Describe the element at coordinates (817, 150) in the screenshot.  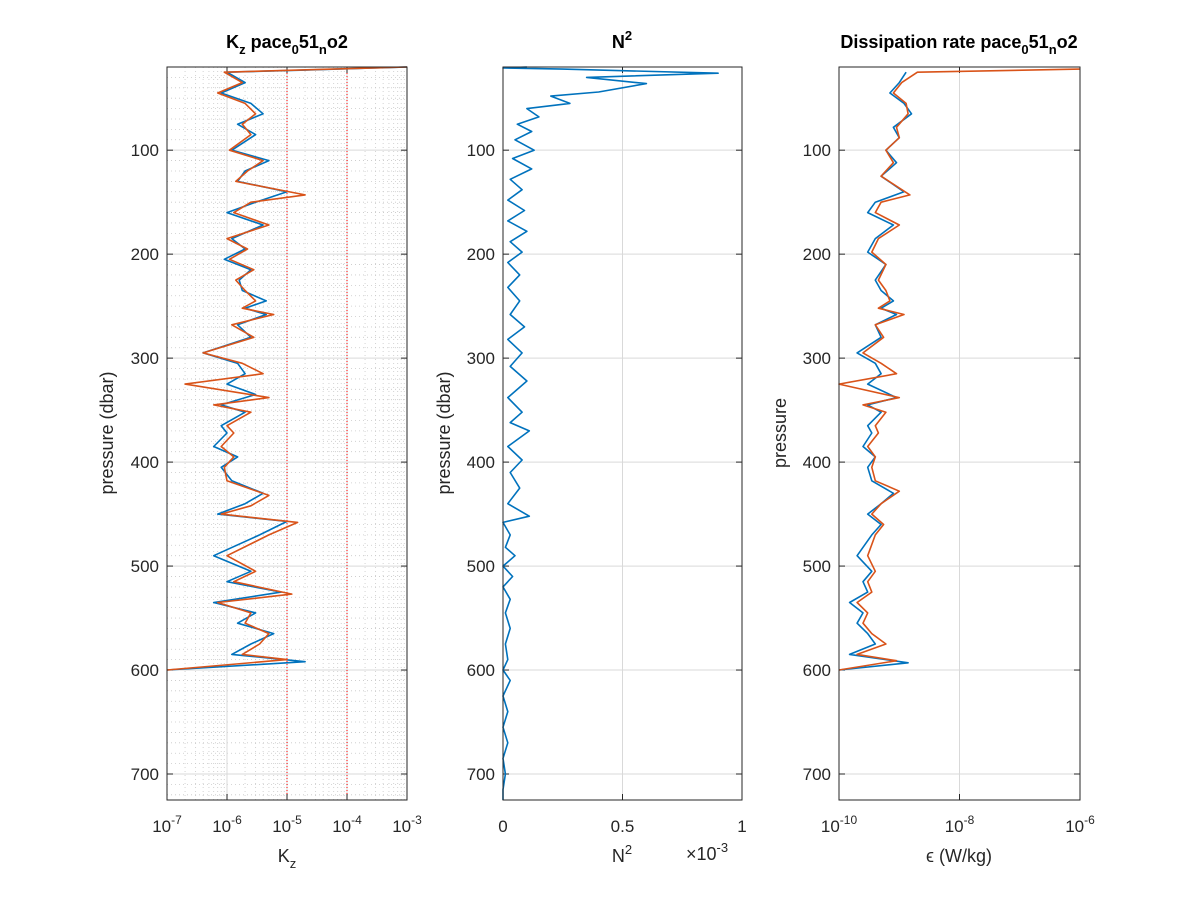
I see `dissipation-y-tick-label: 100` at that location.